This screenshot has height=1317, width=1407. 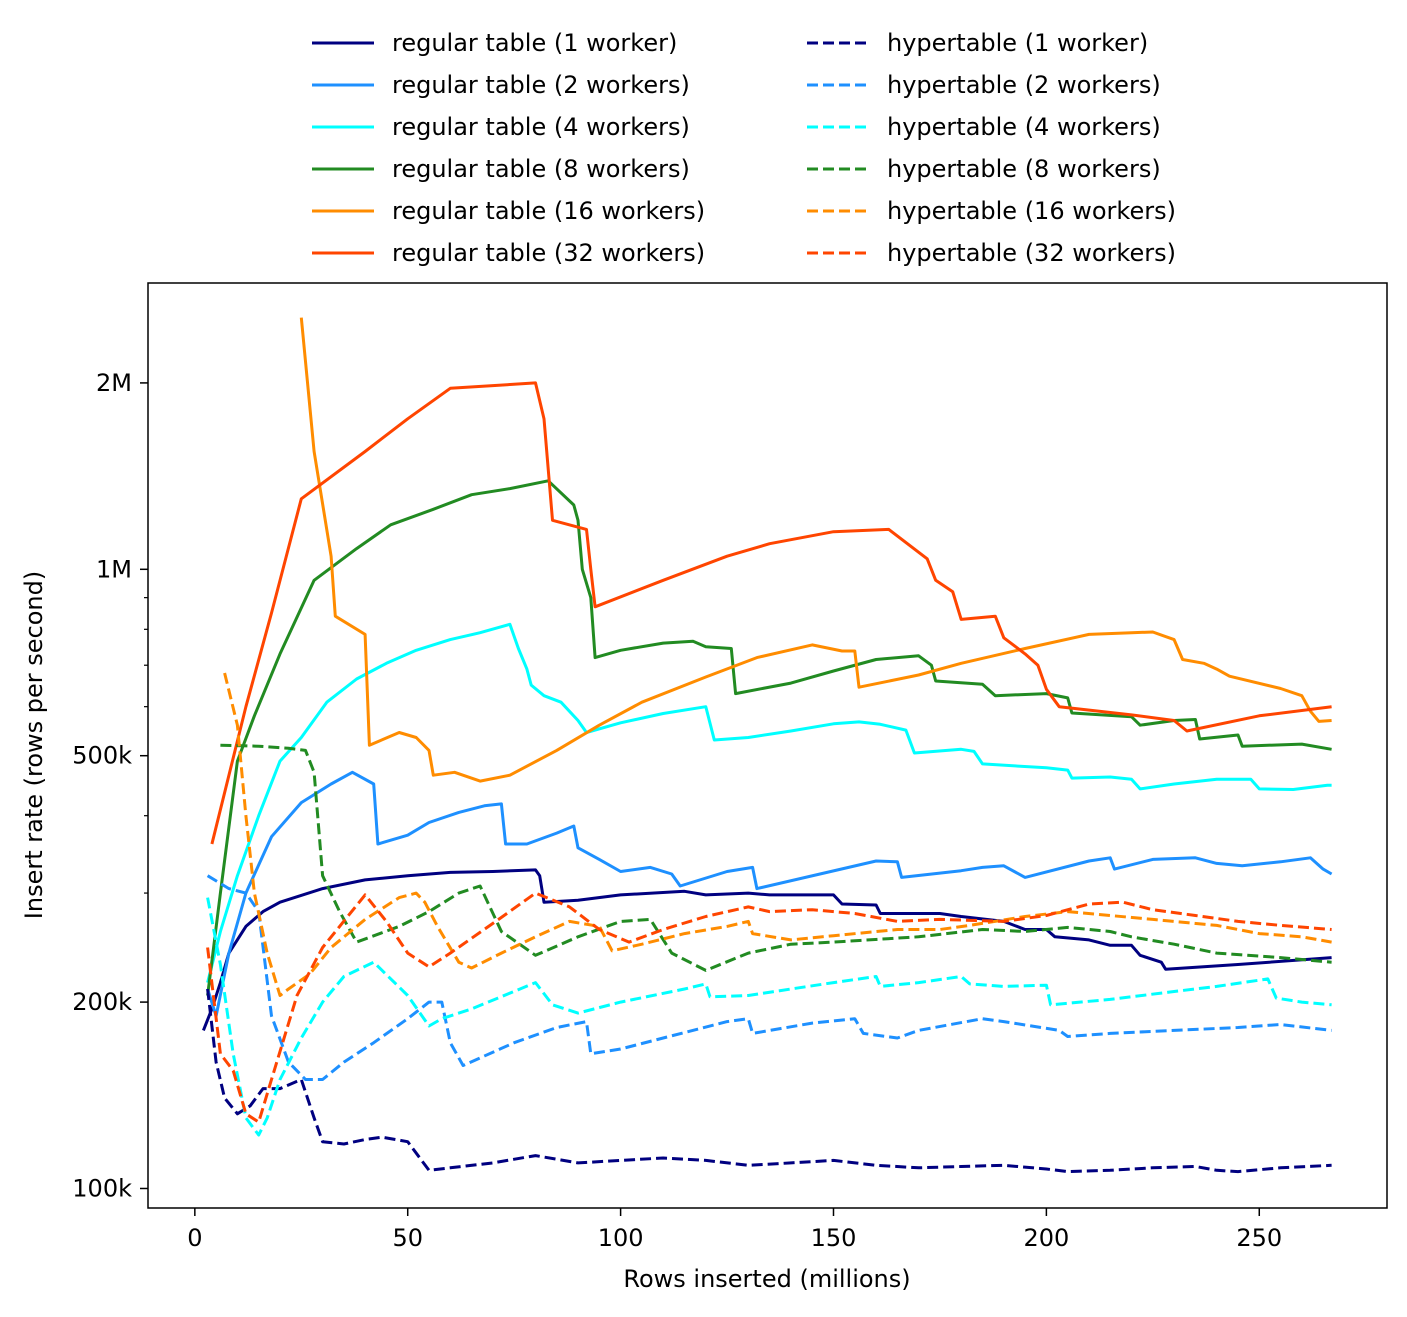 I want to click on legend-label-hypertable-1-worker: hypertable (1 worker), so click(x=1017, y=43).